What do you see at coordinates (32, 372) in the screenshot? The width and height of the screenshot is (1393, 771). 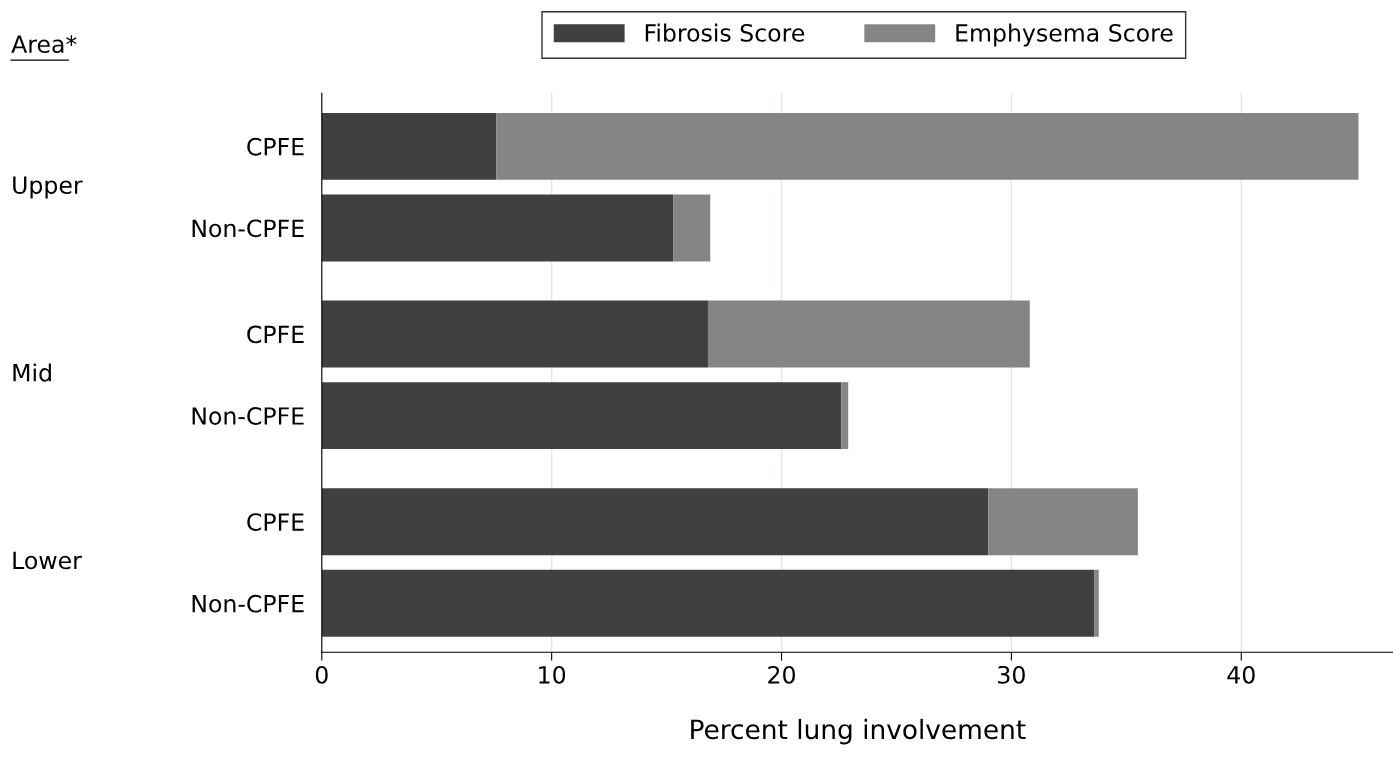 I see `text: Mid` at bounding box center [32, 372].